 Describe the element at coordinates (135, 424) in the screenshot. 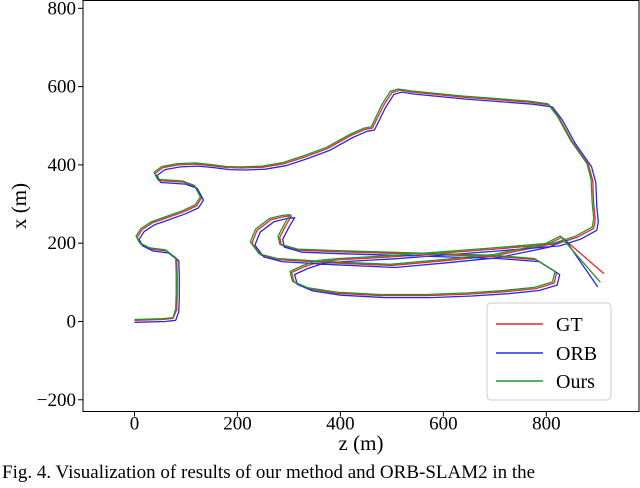

I see `x-tick-label: 0` at that location.